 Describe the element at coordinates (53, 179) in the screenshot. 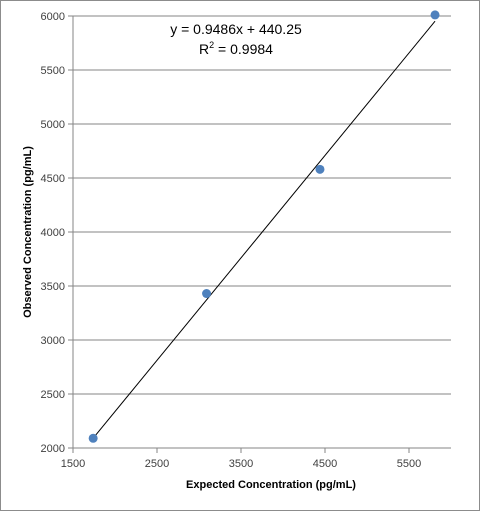

I see `y-tick-label: 4500` at that location.